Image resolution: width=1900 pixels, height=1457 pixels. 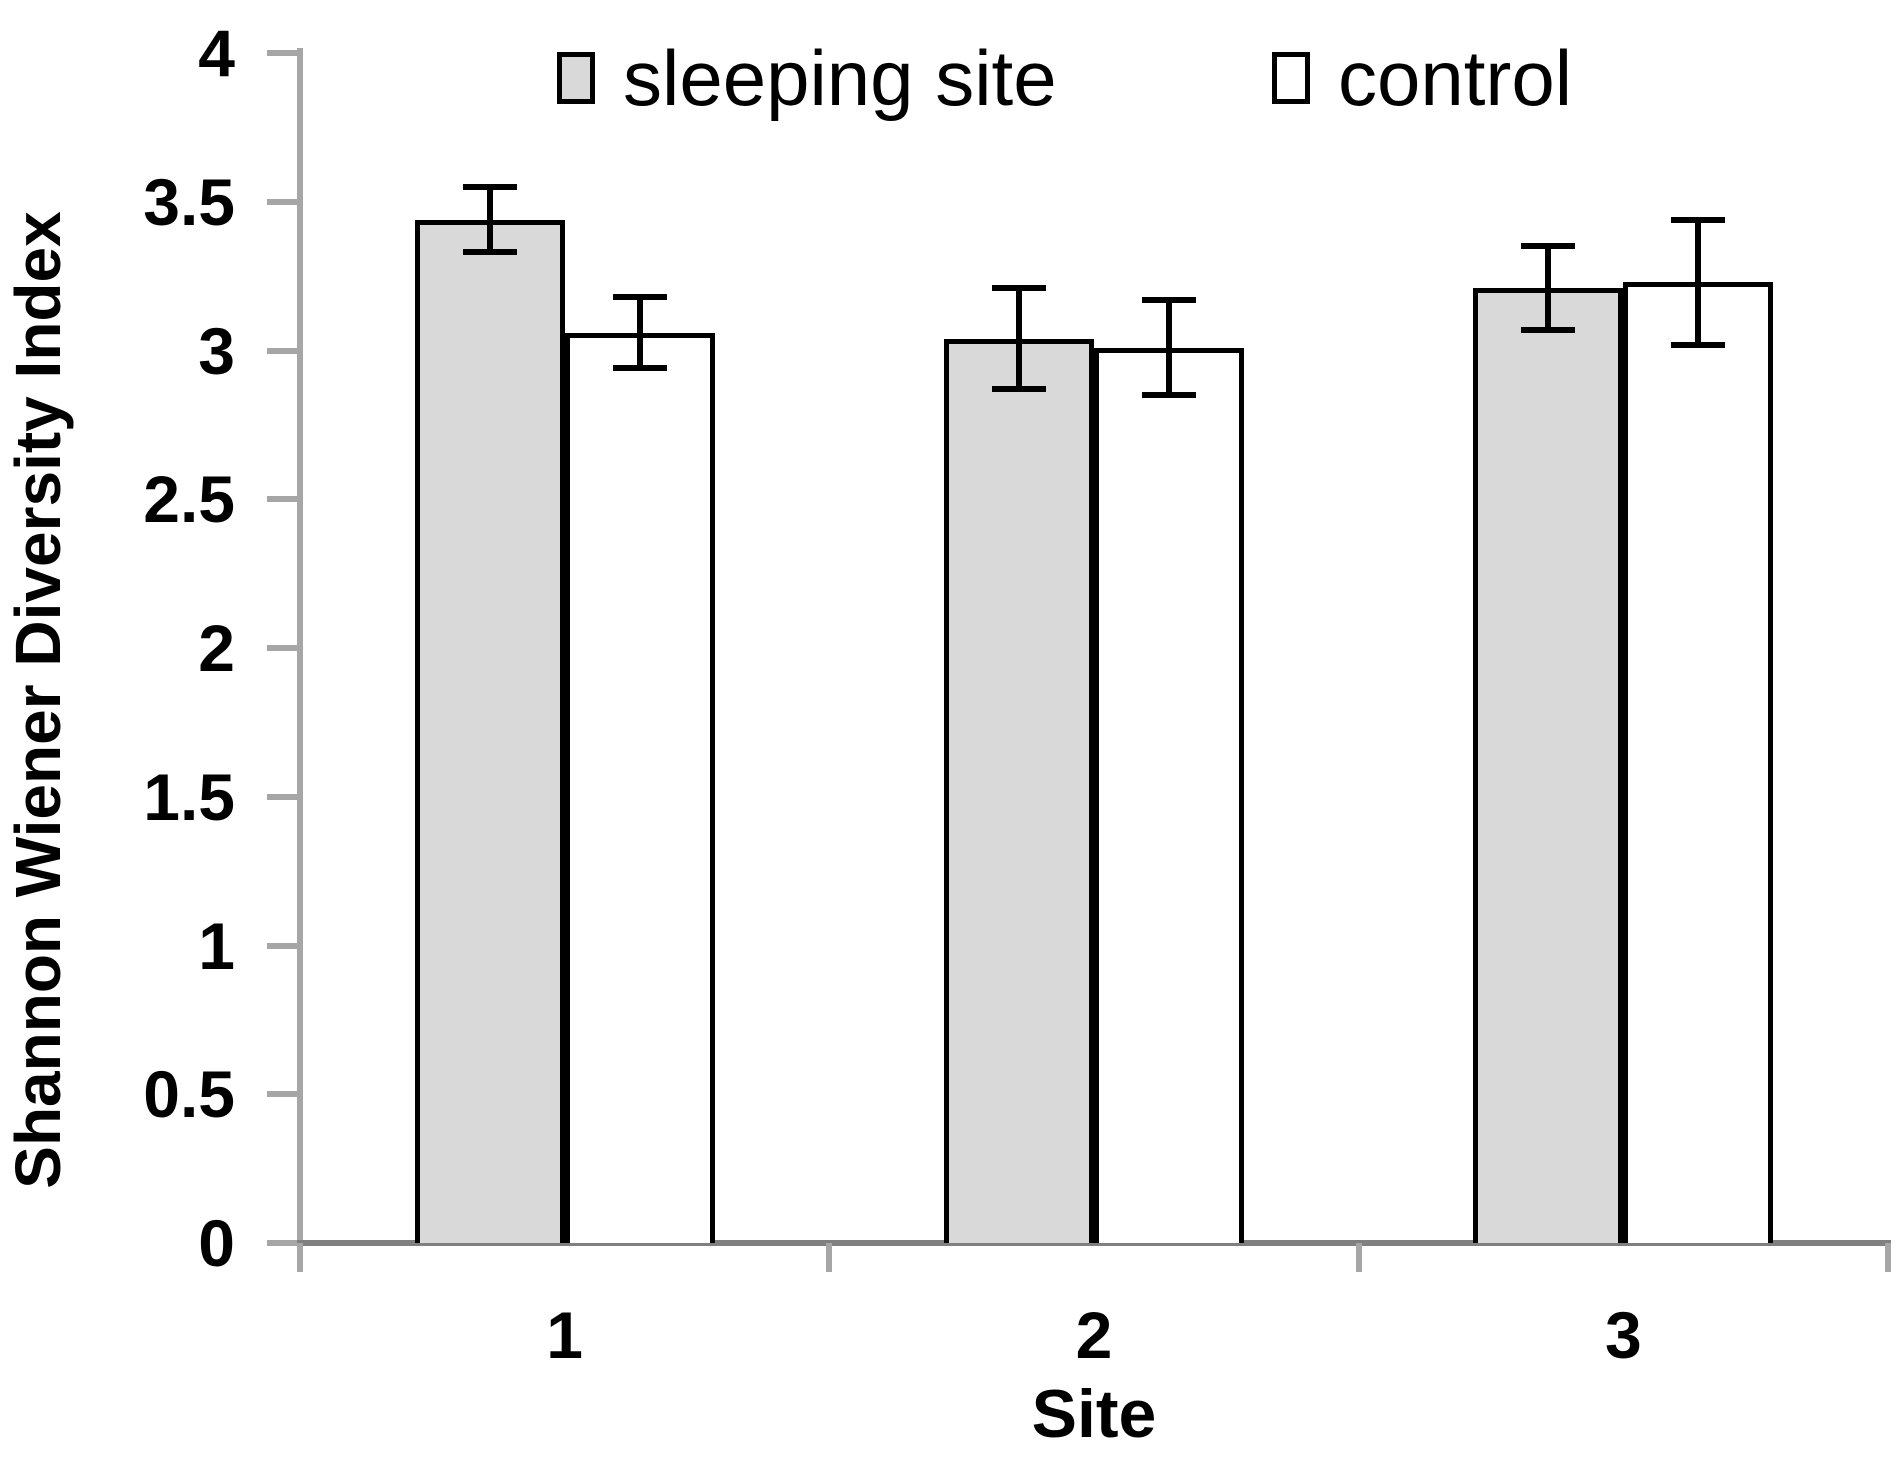 What do you see at coordinates (216, 1243) in the screenshot?
I see `y-tick-label-0: 0` at bounding box center [216, 1243].